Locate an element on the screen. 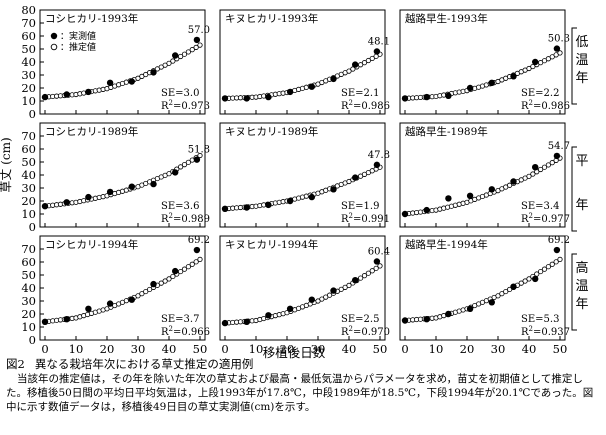  se-value: SE=3.0 is located at coordinates (180, 93).